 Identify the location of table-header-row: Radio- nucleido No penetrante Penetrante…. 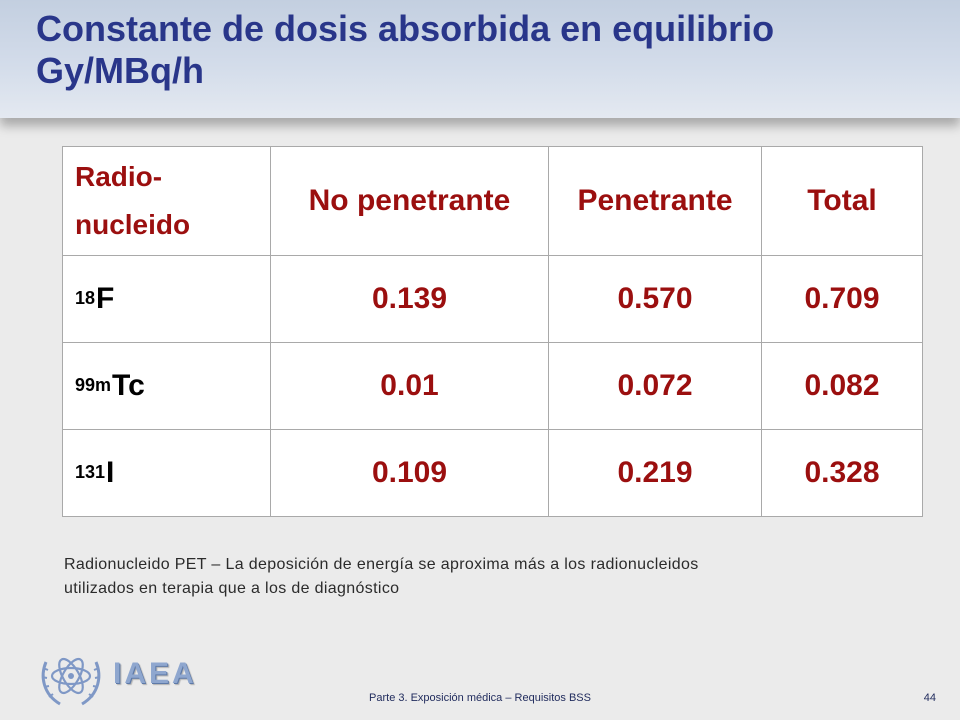
(492, 201).